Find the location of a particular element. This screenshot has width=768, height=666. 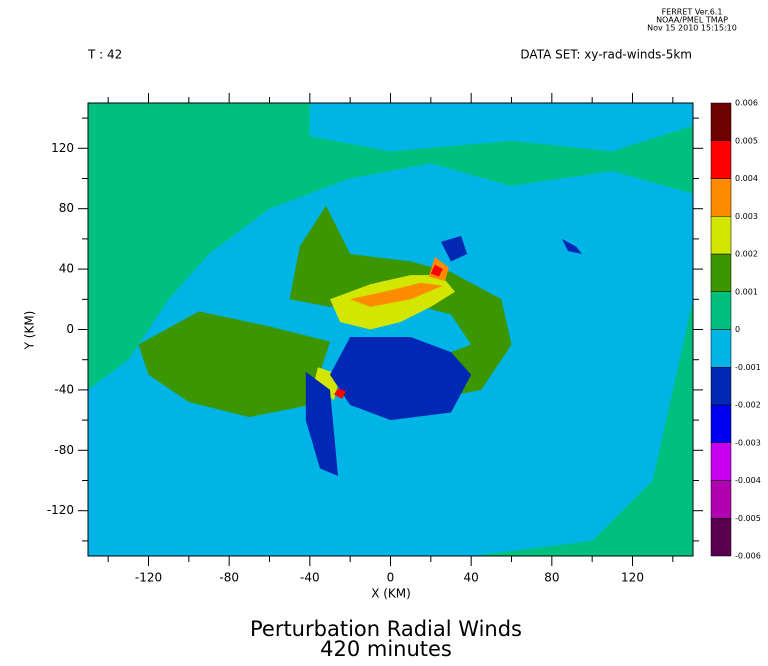

y-tick-label: -40 is located at coordinates (64, 389).